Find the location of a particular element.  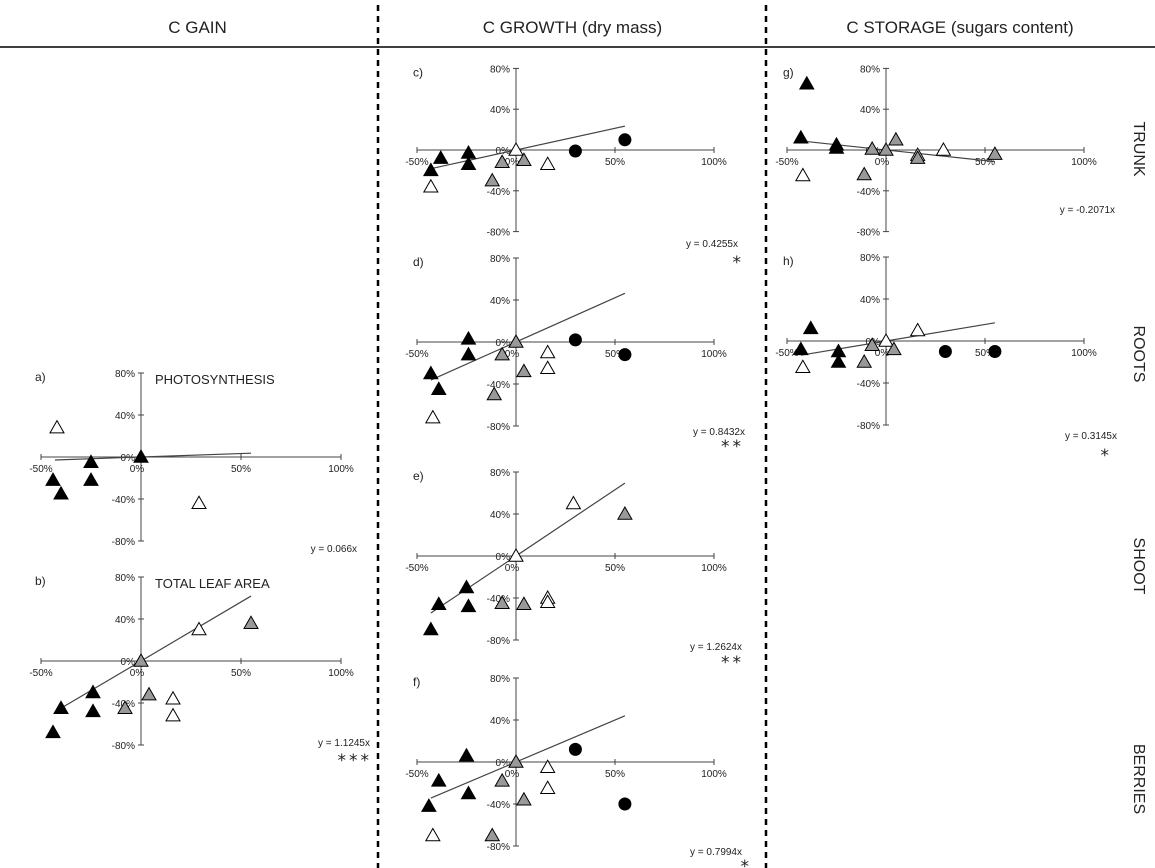

panel-label: b) is located at coordinates (40, 581).